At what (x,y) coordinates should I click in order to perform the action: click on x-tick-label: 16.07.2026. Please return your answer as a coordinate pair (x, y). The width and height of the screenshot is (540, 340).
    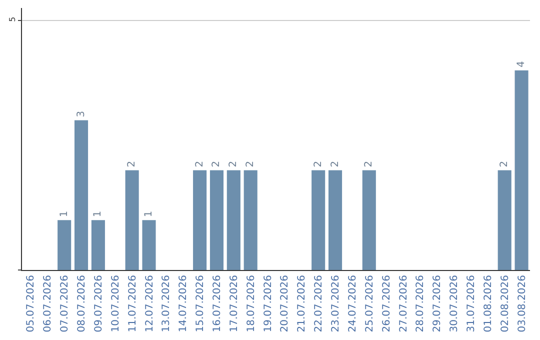
    Looking at the image, I should click on (217, 303).